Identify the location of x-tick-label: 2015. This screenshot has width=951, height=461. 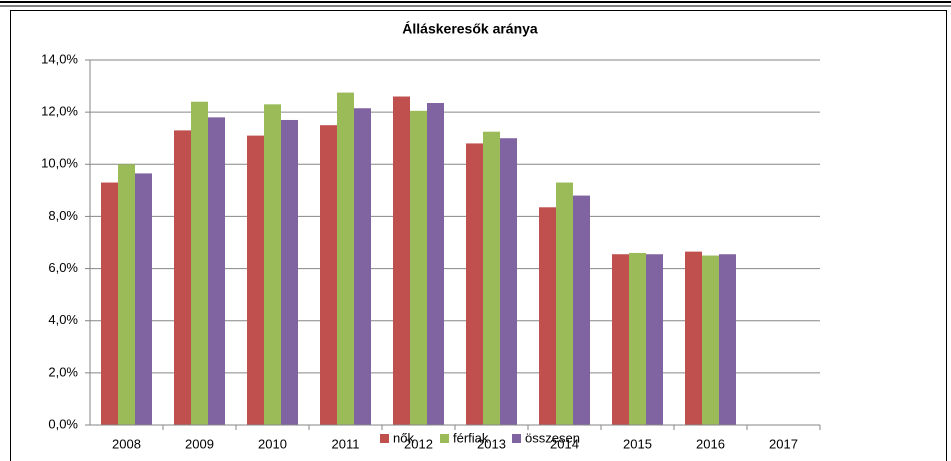
(637, 443).